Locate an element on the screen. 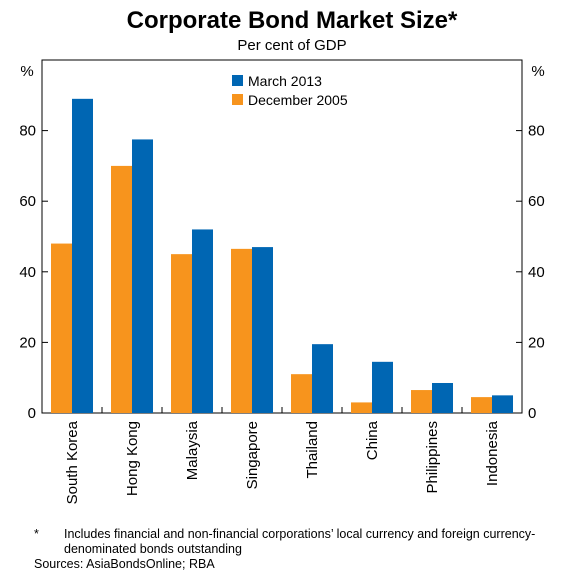  sources: Sources: AsiaBondsOnline; RBA is located at coordinates (124, 564).